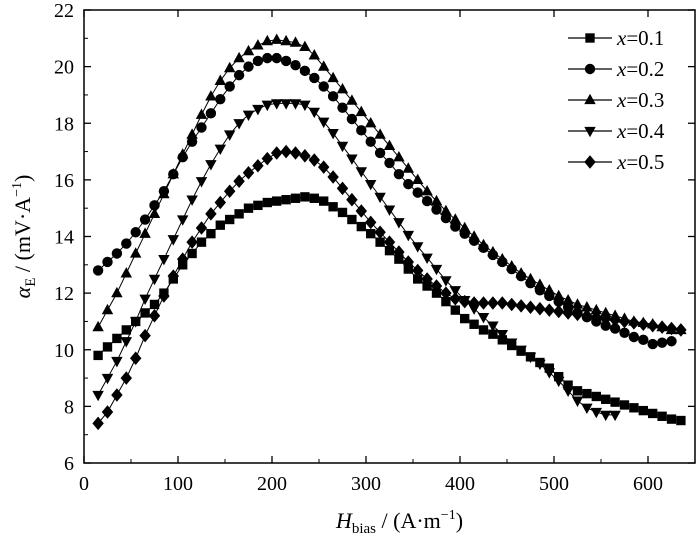  I want to click on legend-marker-triangle-down, so click(590, 132).